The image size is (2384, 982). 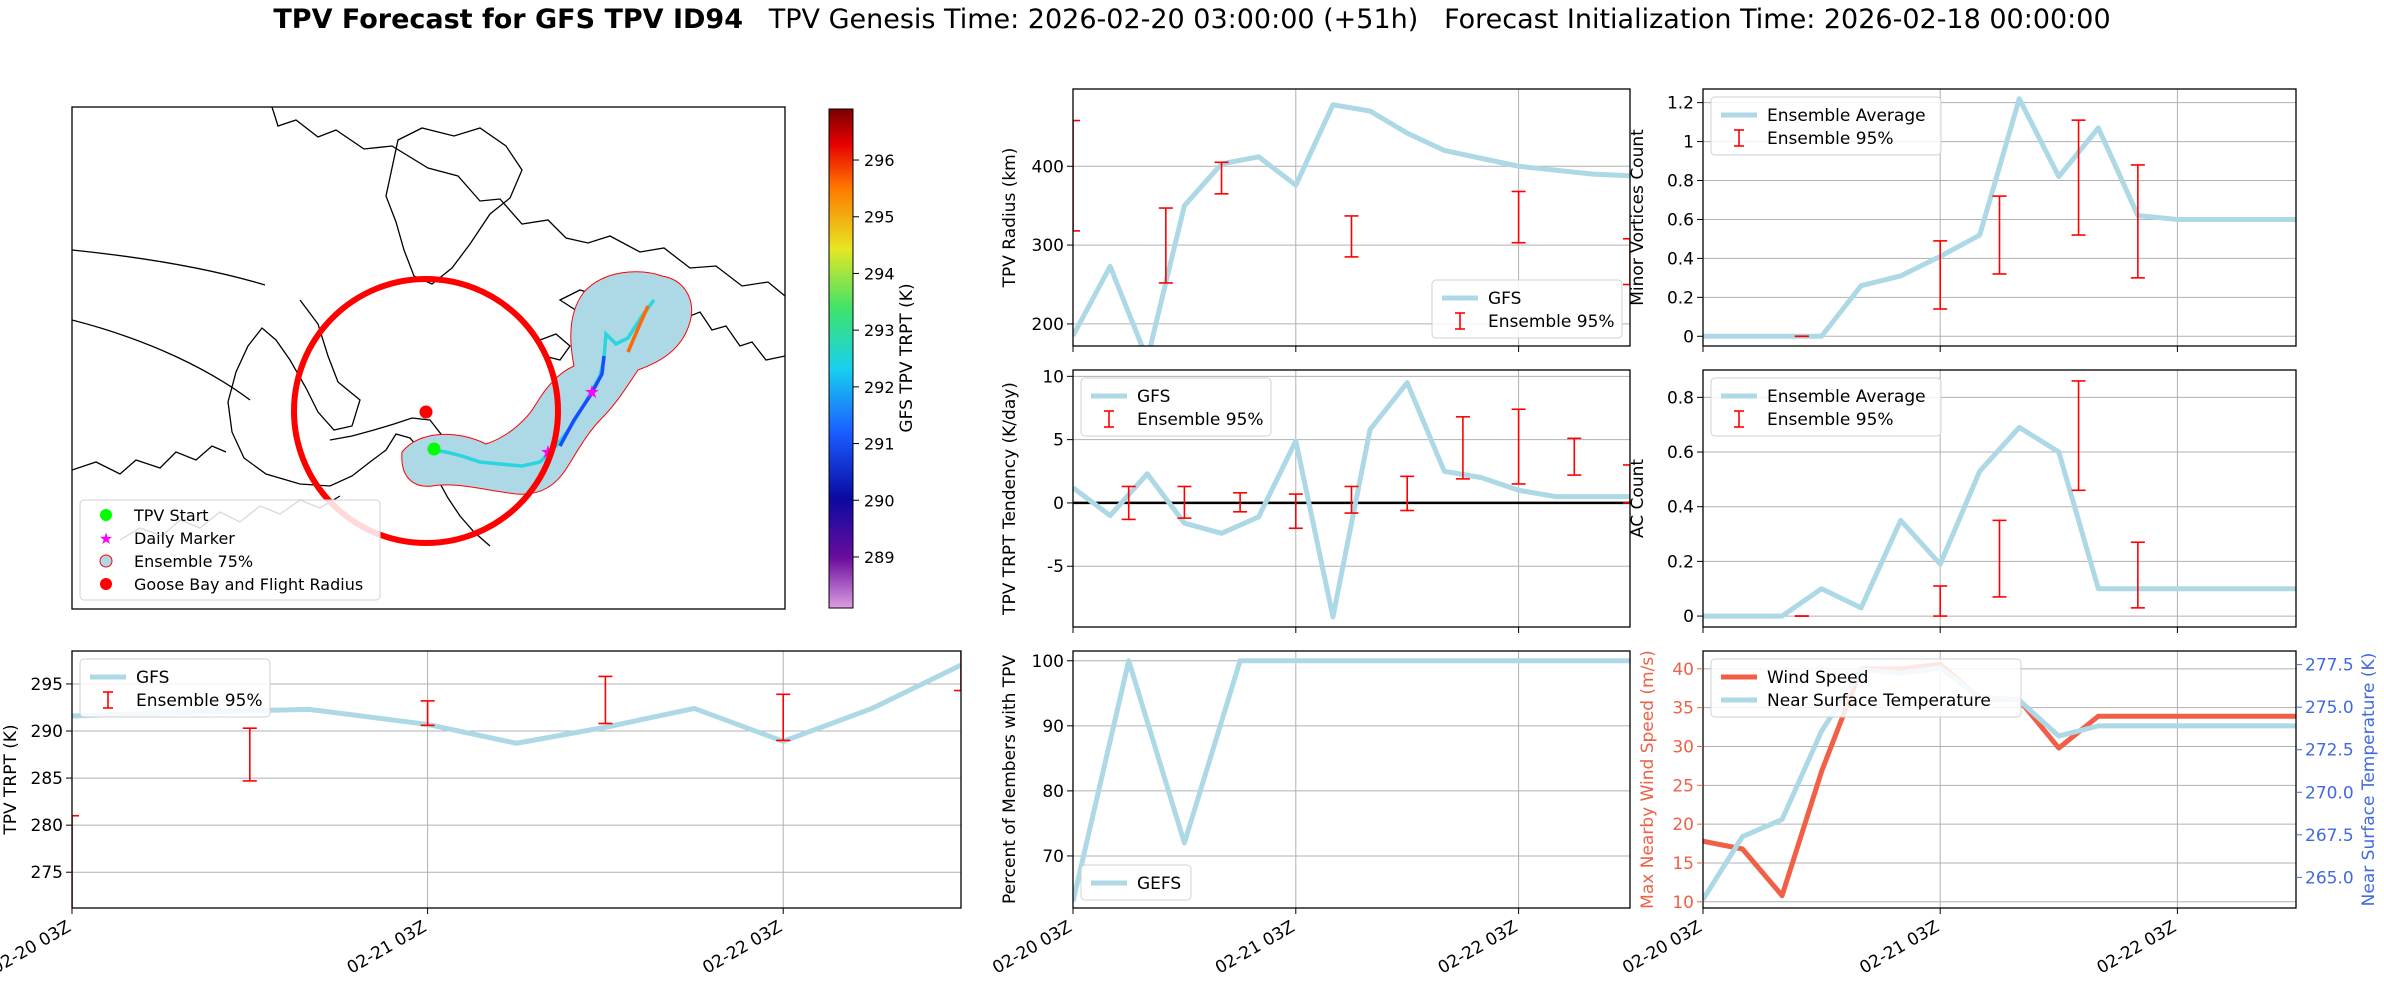 What do you see at coordinates (11, 779) in the screenshot?
I see `y-axis-label: TPV TRPT (K)` at bounding box center [11, 779].